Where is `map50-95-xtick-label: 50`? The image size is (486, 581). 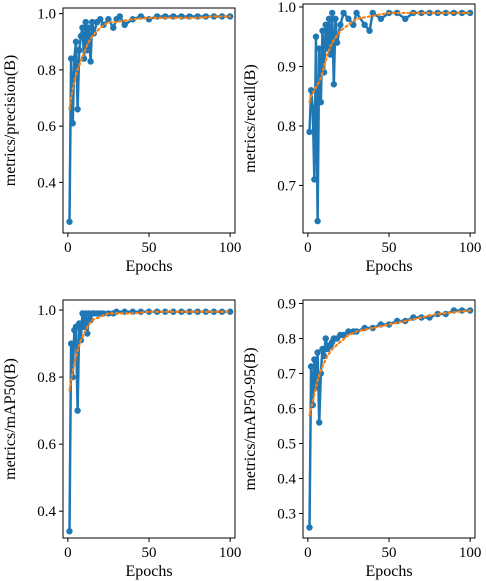 map50-95-xtick-label: 50 is located at coordinates (389, 553).